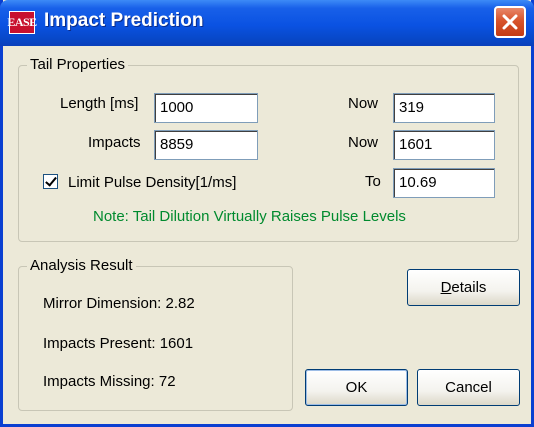 This screenshot has width=534, height=427. Describe the element at coordinates (78, 65) in the screenshot. I see `tail-properties-legend: Tail Properties` at that location.